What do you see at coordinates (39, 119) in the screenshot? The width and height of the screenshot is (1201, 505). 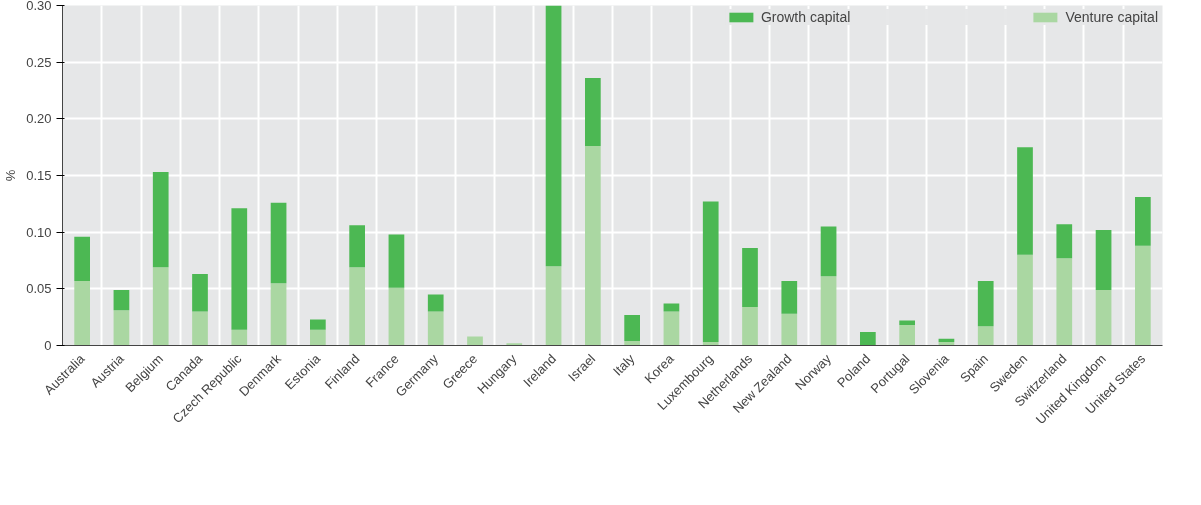 I see `y-tick-label: 0.20` at bounding box center [39, 119].